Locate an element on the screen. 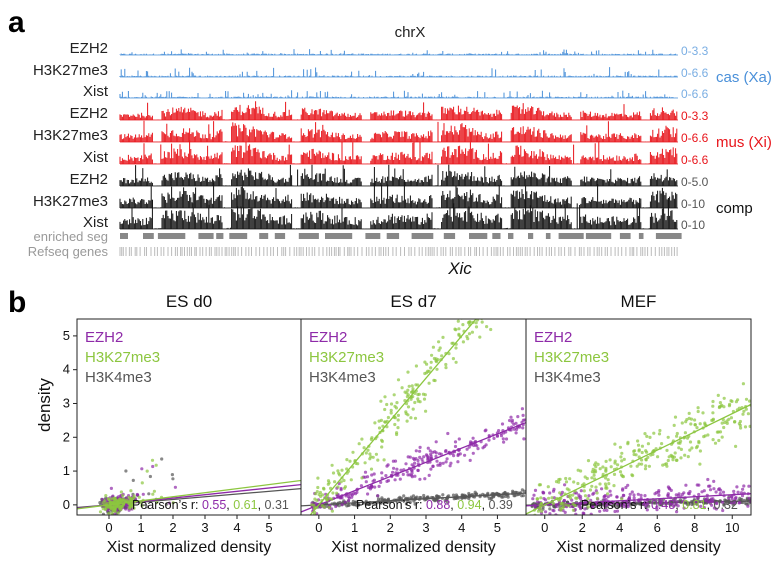 The height and width of the screenshot is (565, 781). legend-entry: EZH2 is located at coordinates (104, 337).